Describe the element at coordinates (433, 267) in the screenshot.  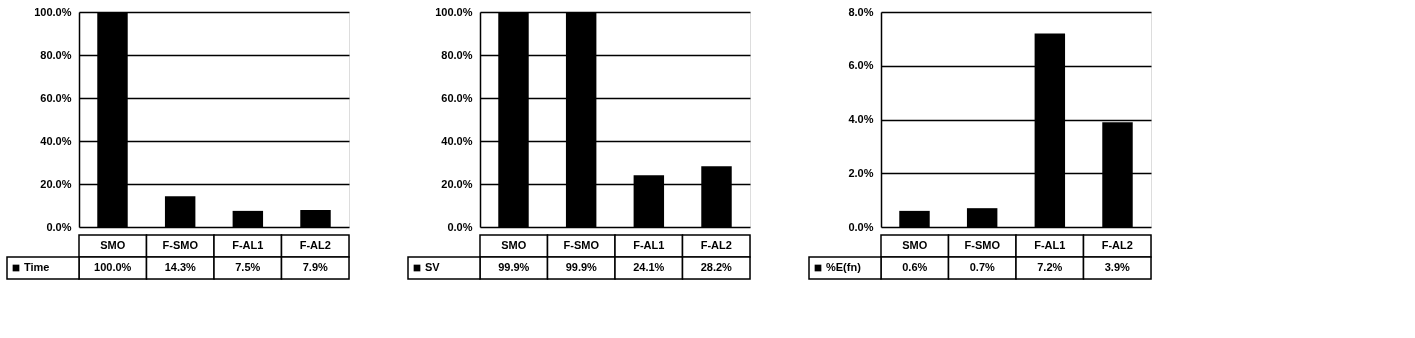
I see `legend-label: SV` at that location.